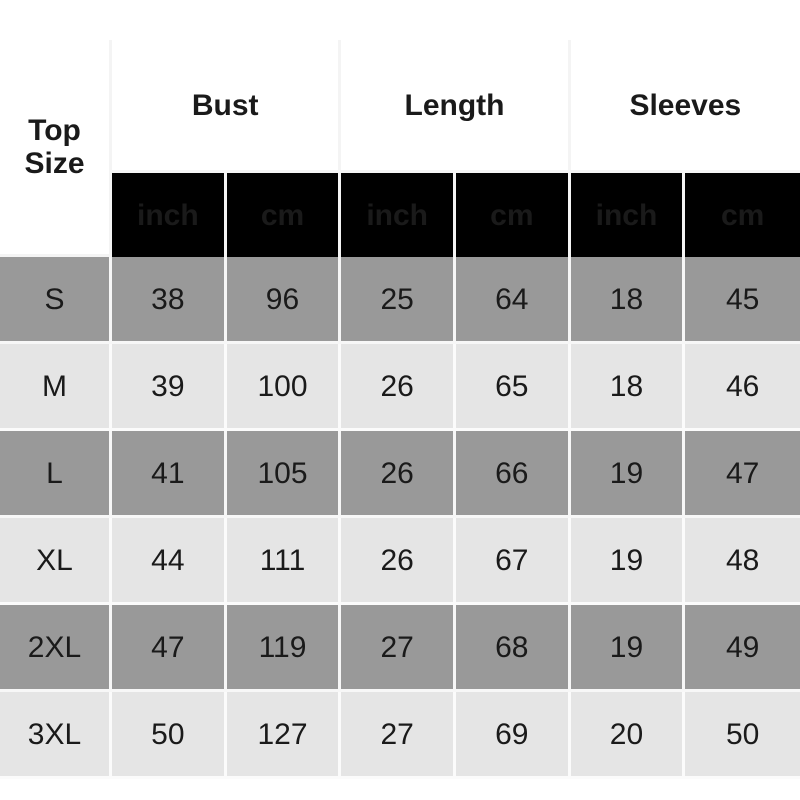 This screenshot has height=800, width=800. Describe the element at coordinates (742, 387) in the screenshot. I see `table-cell: 46` at that location.